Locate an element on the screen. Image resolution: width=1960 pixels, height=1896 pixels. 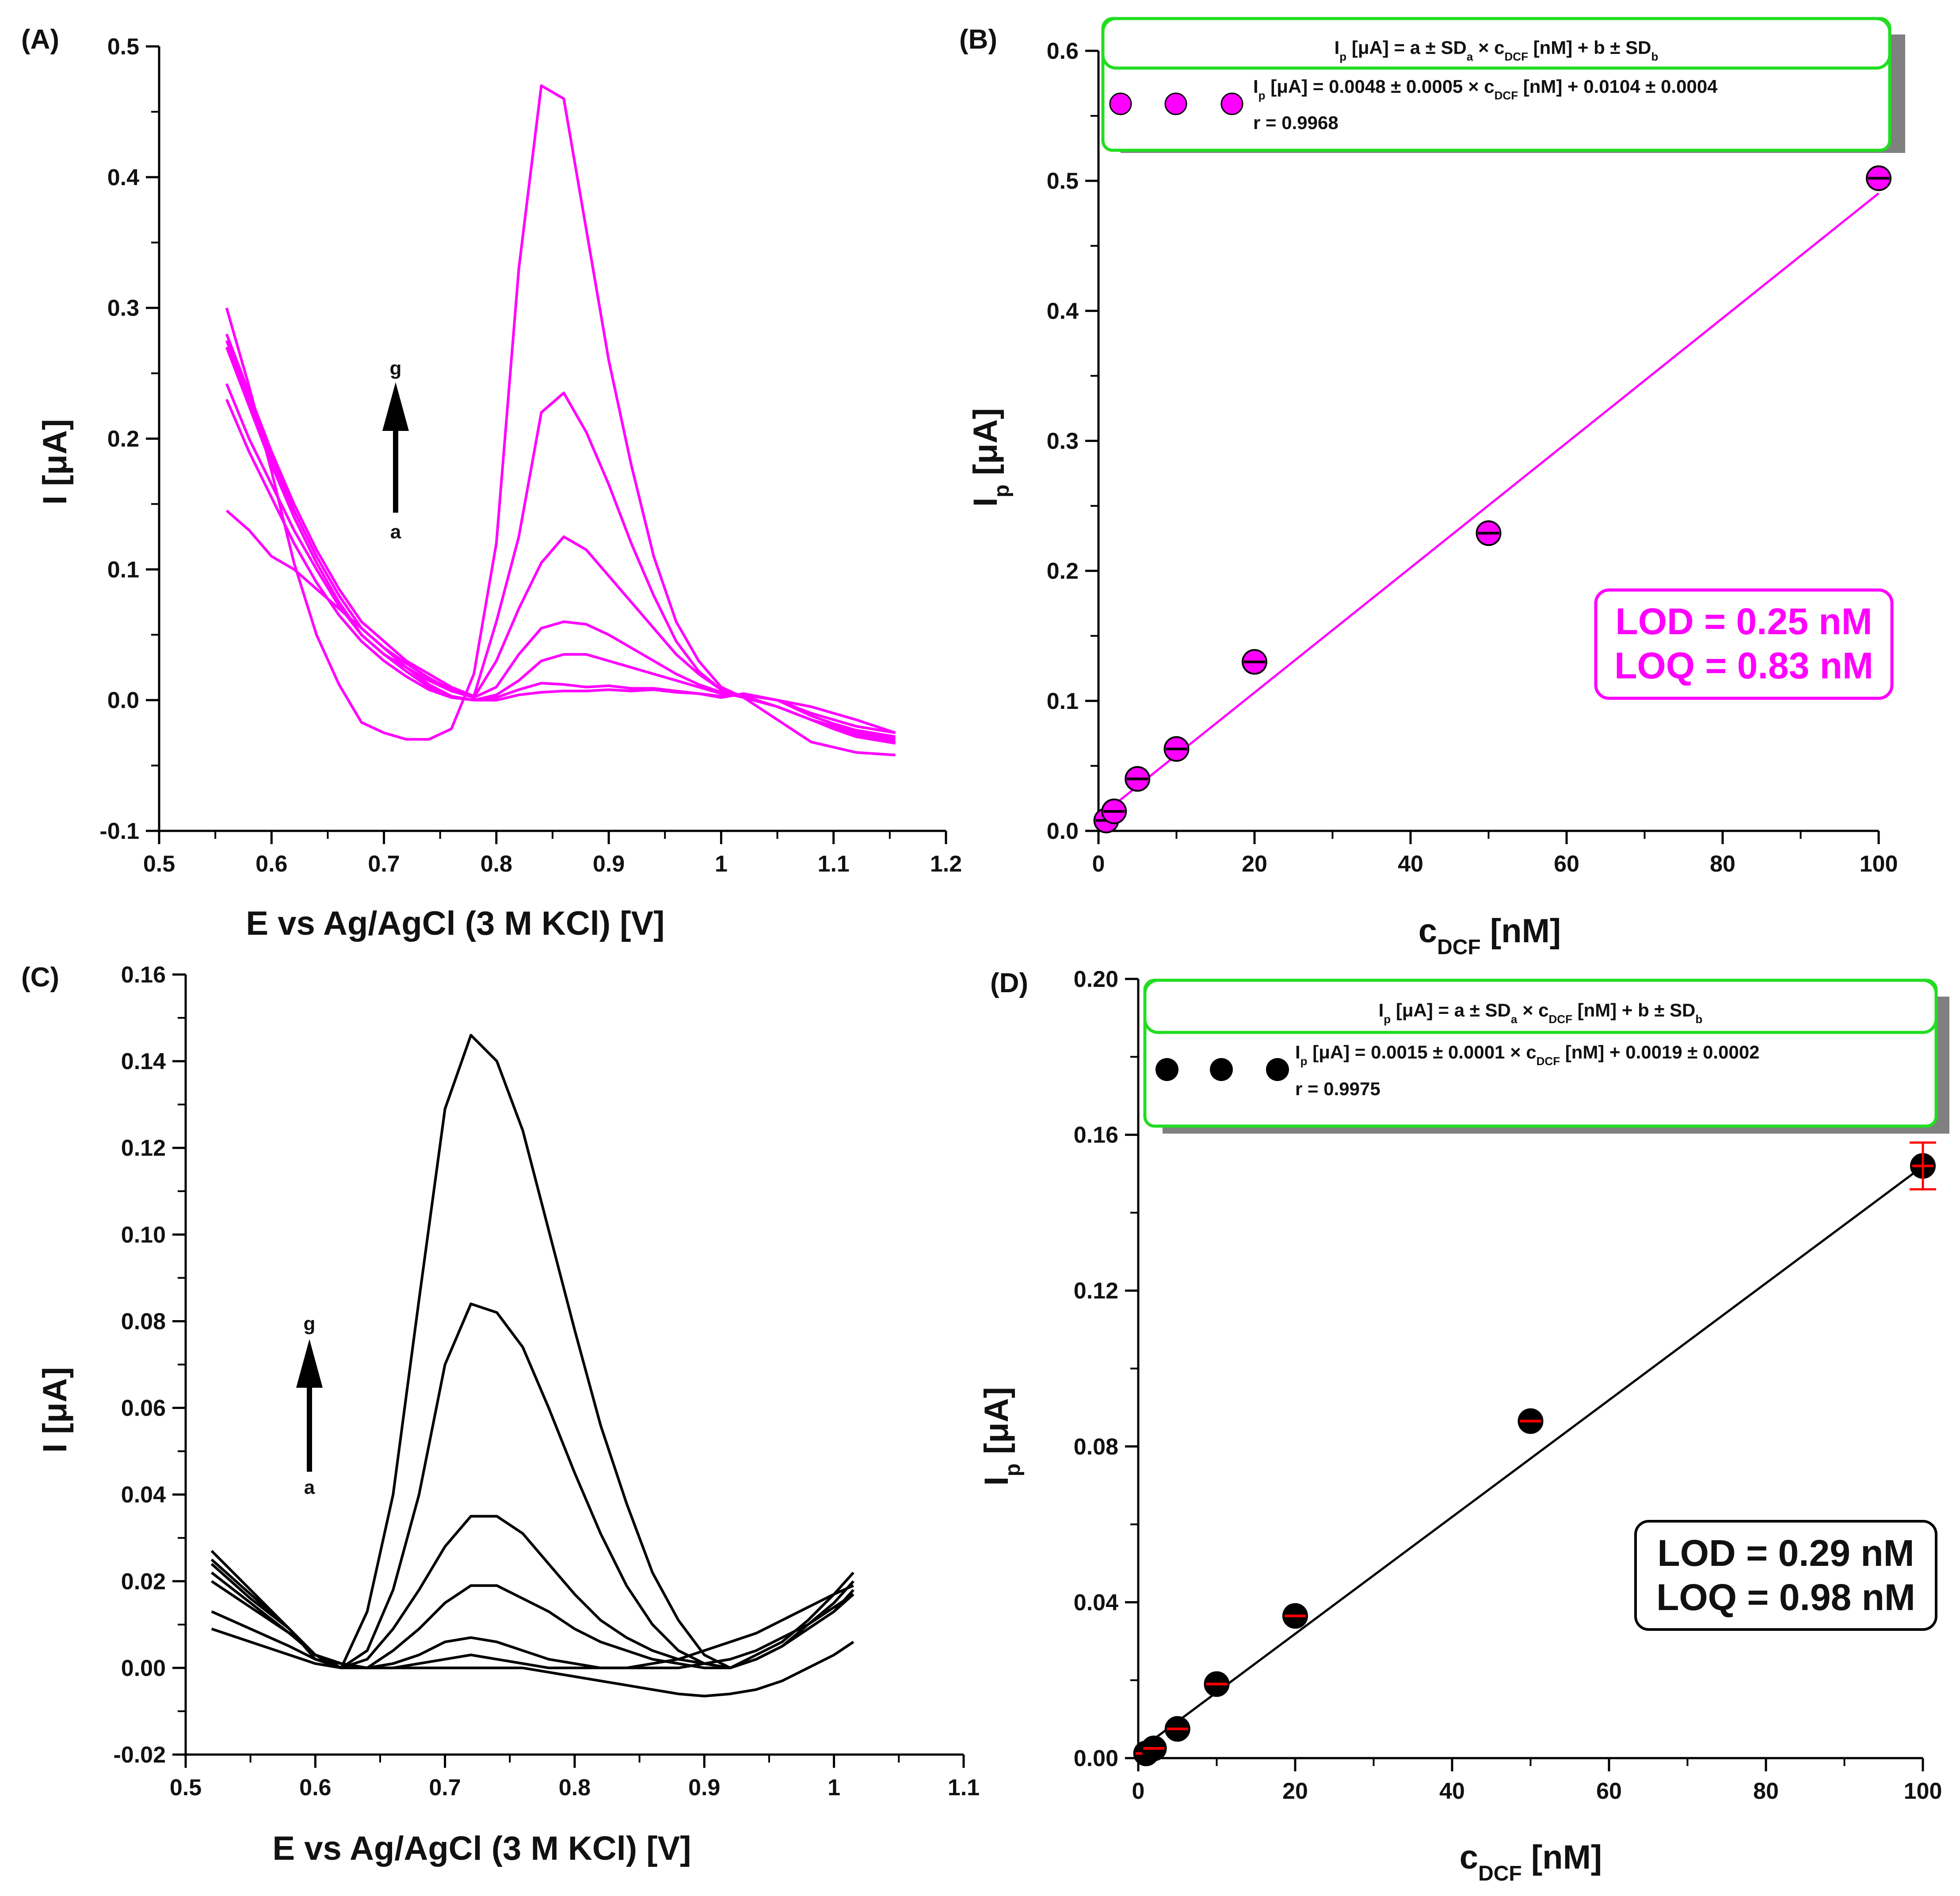
y-tick-label: 0.6 is located at coordinates (1063, 51).